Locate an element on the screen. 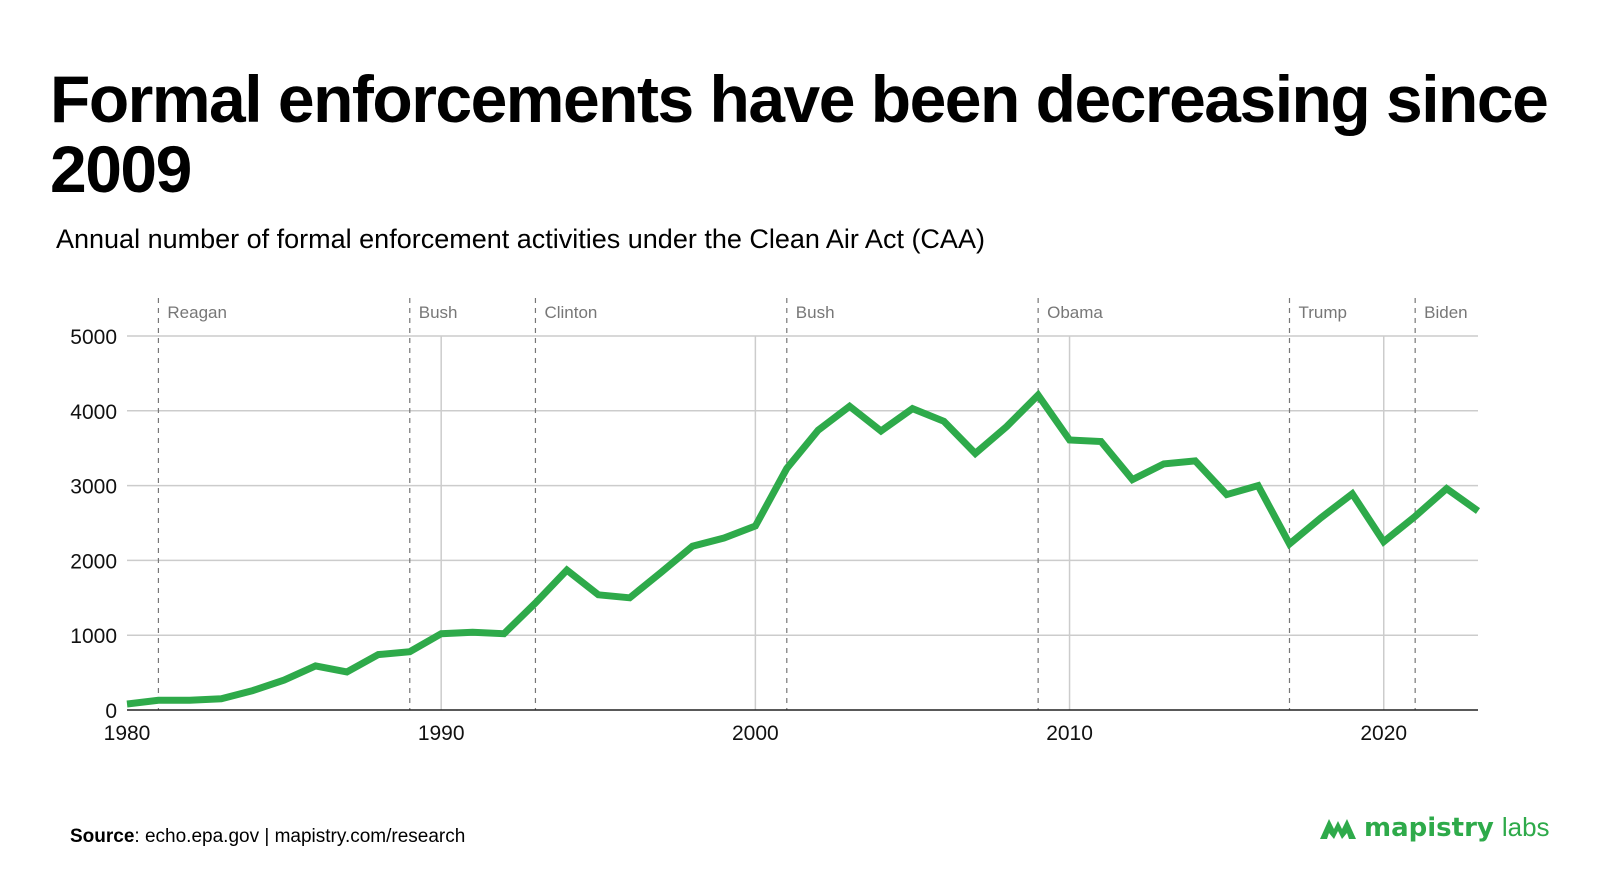 The image size is (1600, 873). y-tick-label: 0 is located at coordinates (111, 711).